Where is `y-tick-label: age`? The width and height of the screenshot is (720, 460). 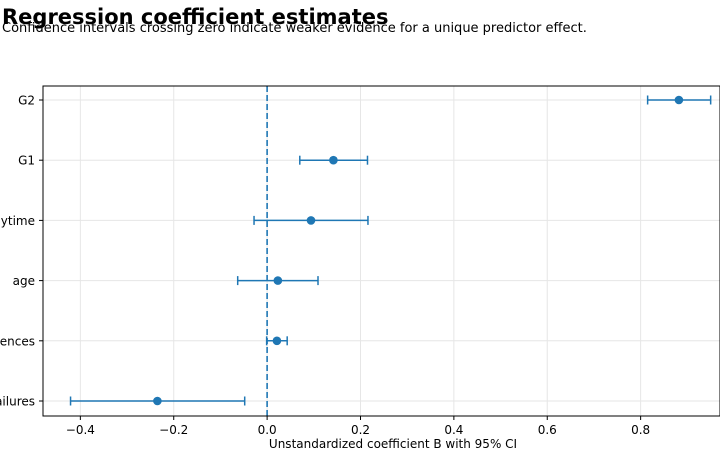
y-tick-label: age is located at coordinates (24, 281).